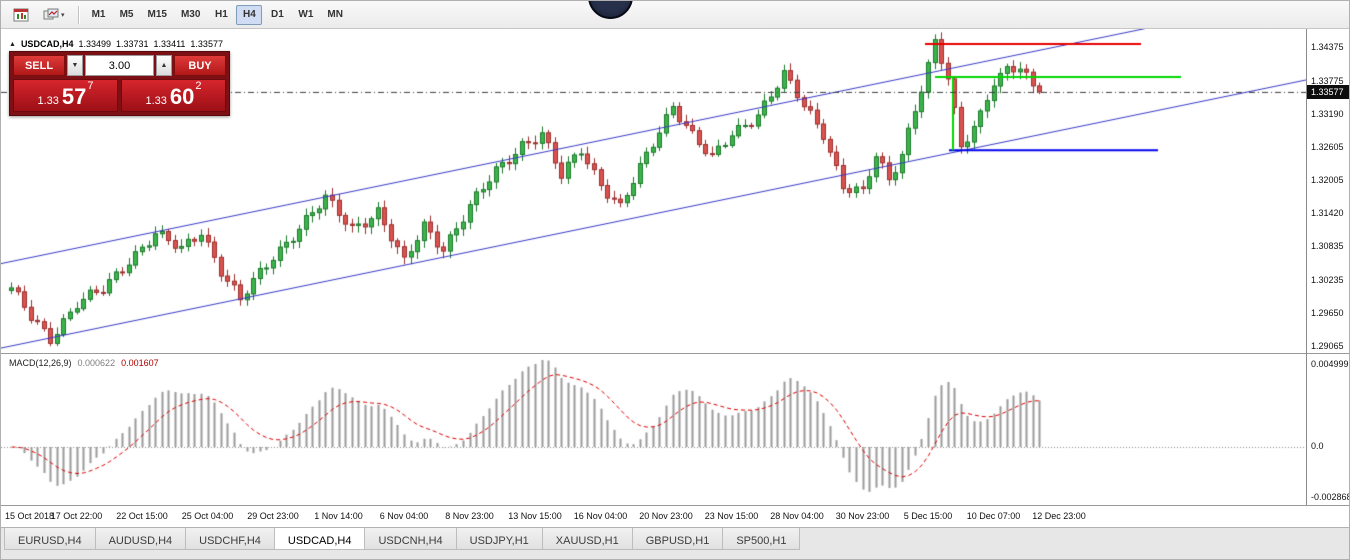 The image size is (1350, 560). What do you see at coordinates (75, 65) in the screenshot?
I see `volume-down-stepper: ▼` at bounding box center [75, 65].